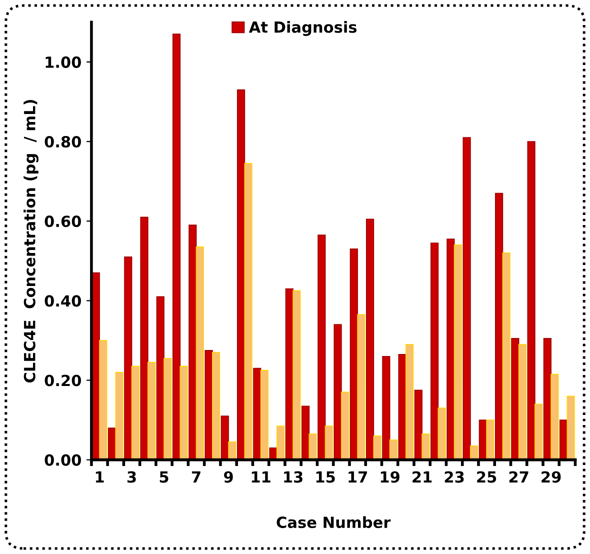  What do you see at coordinates (302, 28) in the screenshot?
I see `legend-label: At Diagnosis` at bounding box center [302, 28].